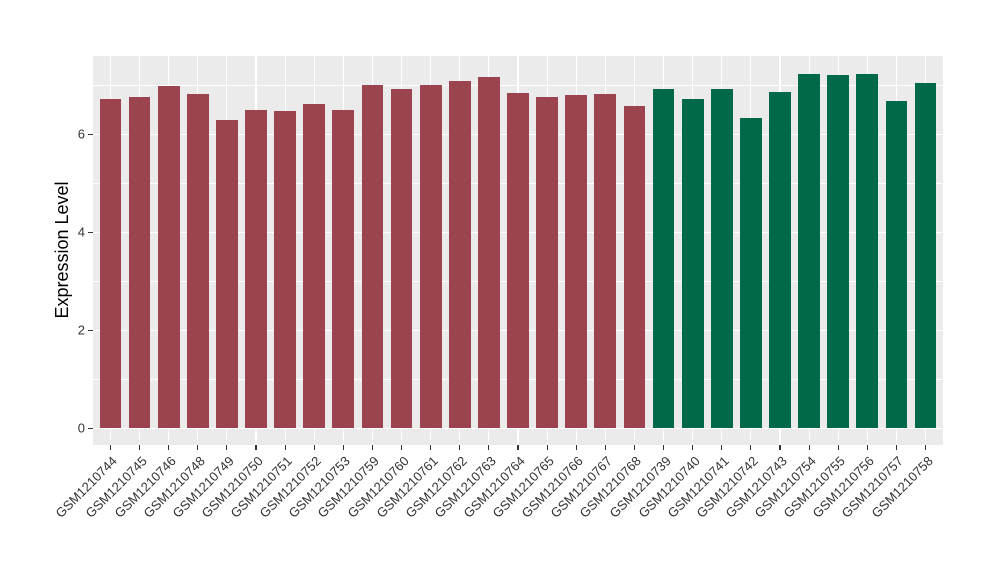 The width and height of the screenshot is (1000, 580). I want to click on bar-GSM1210741, so click(721, 258).